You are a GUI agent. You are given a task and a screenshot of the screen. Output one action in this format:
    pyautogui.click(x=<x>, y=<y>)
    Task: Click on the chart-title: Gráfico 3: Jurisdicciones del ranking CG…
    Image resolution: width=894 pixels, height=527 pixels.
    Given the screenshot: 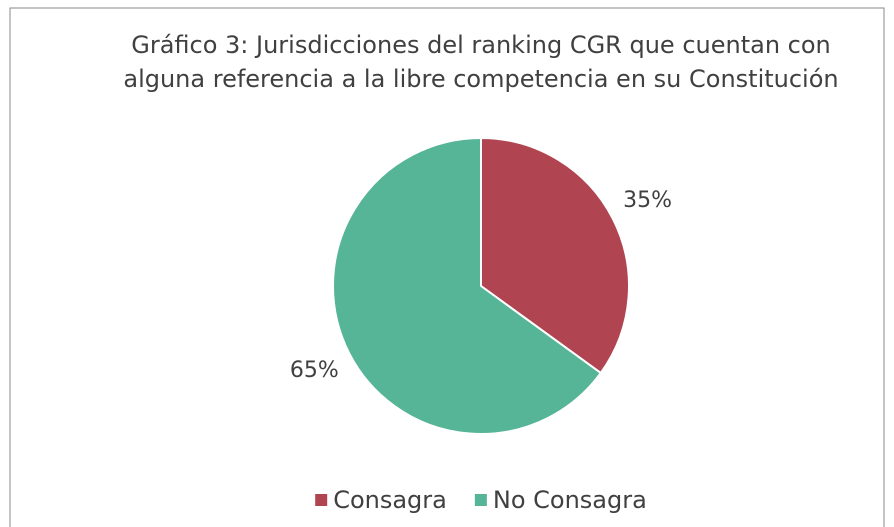 What is the action you would take?
    pyautogui.click(x=481, y=45)
    